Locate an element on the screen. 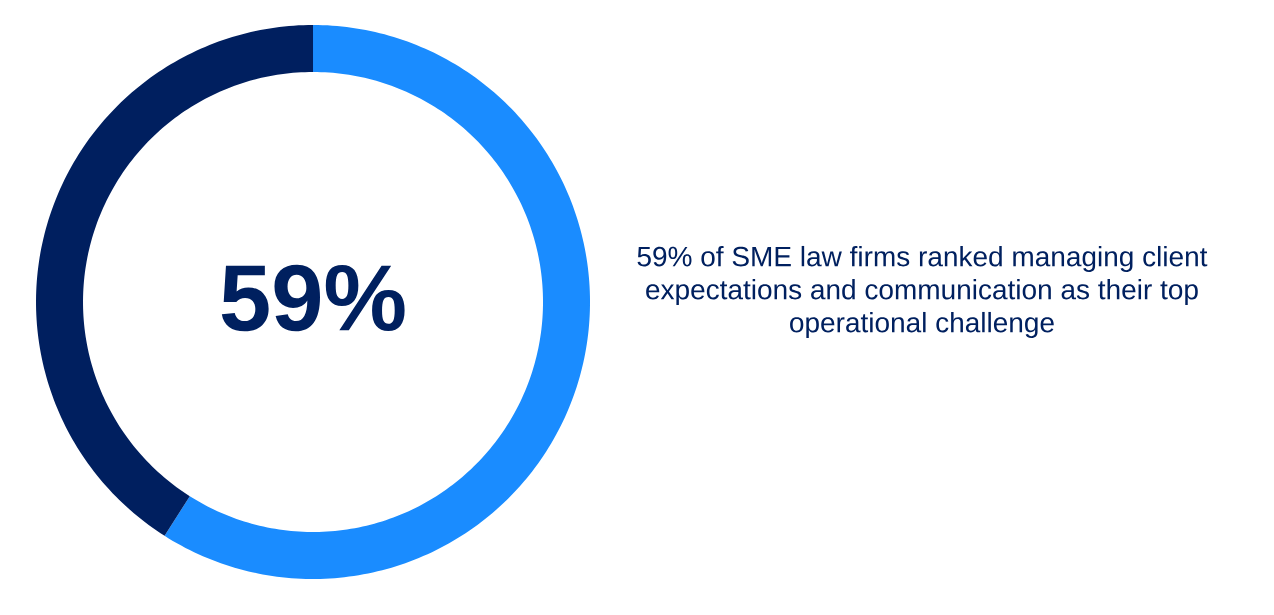  data-label: 59% is located at coordinates (313, 298).